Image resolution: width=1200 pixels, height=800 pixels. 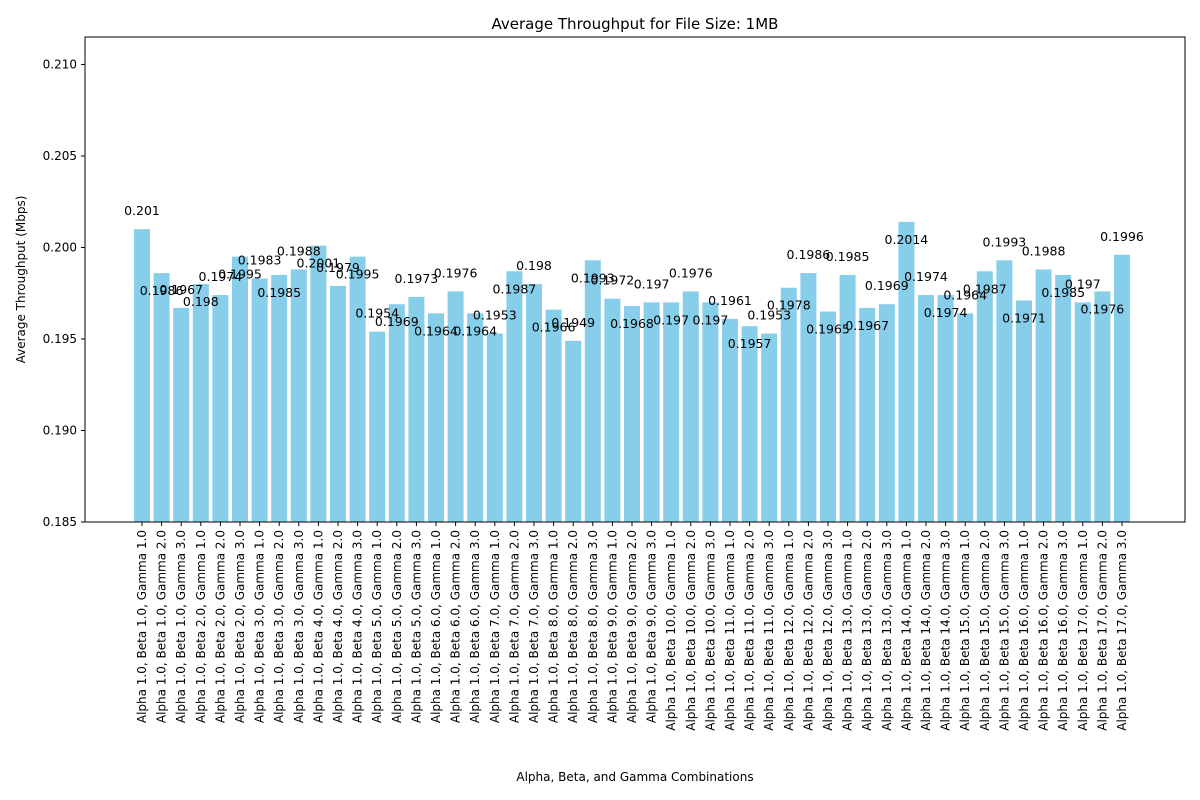 What do you see at coordinates (377, 313) in the screenshot?
I see `bar-value-label: 0.1954` at bounding box center [377, 313].